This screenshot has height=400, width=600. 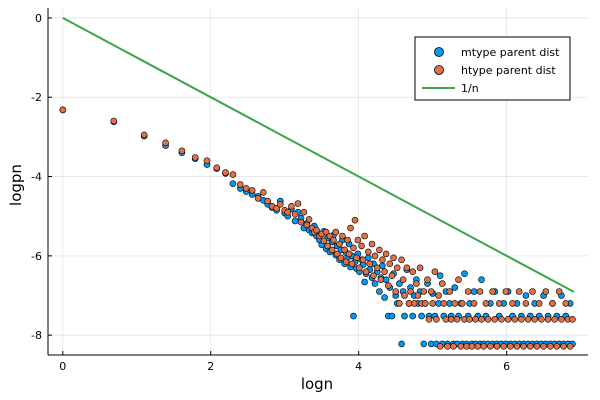 What do you see at coordinates (210, 366) in the screenshot?
I see `x-tick-label: 2` at bounding box center [210, 366].